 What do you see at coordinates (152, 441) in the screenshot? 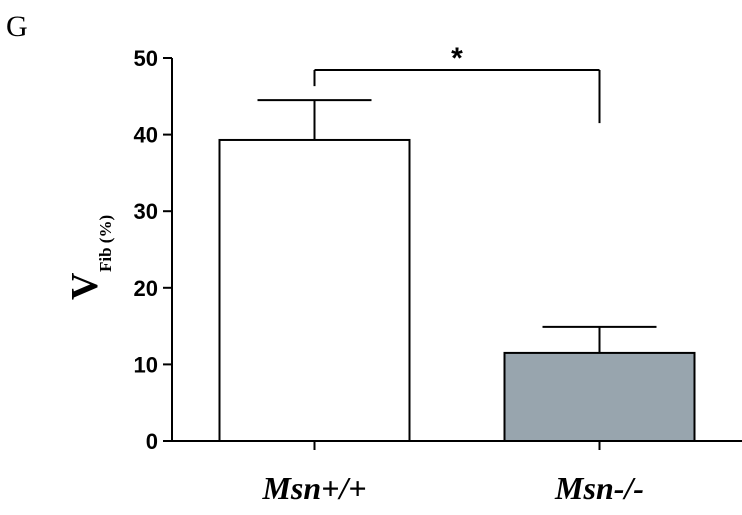
I see `y-tick-label-0: 0` at bounding box center [152, 441].